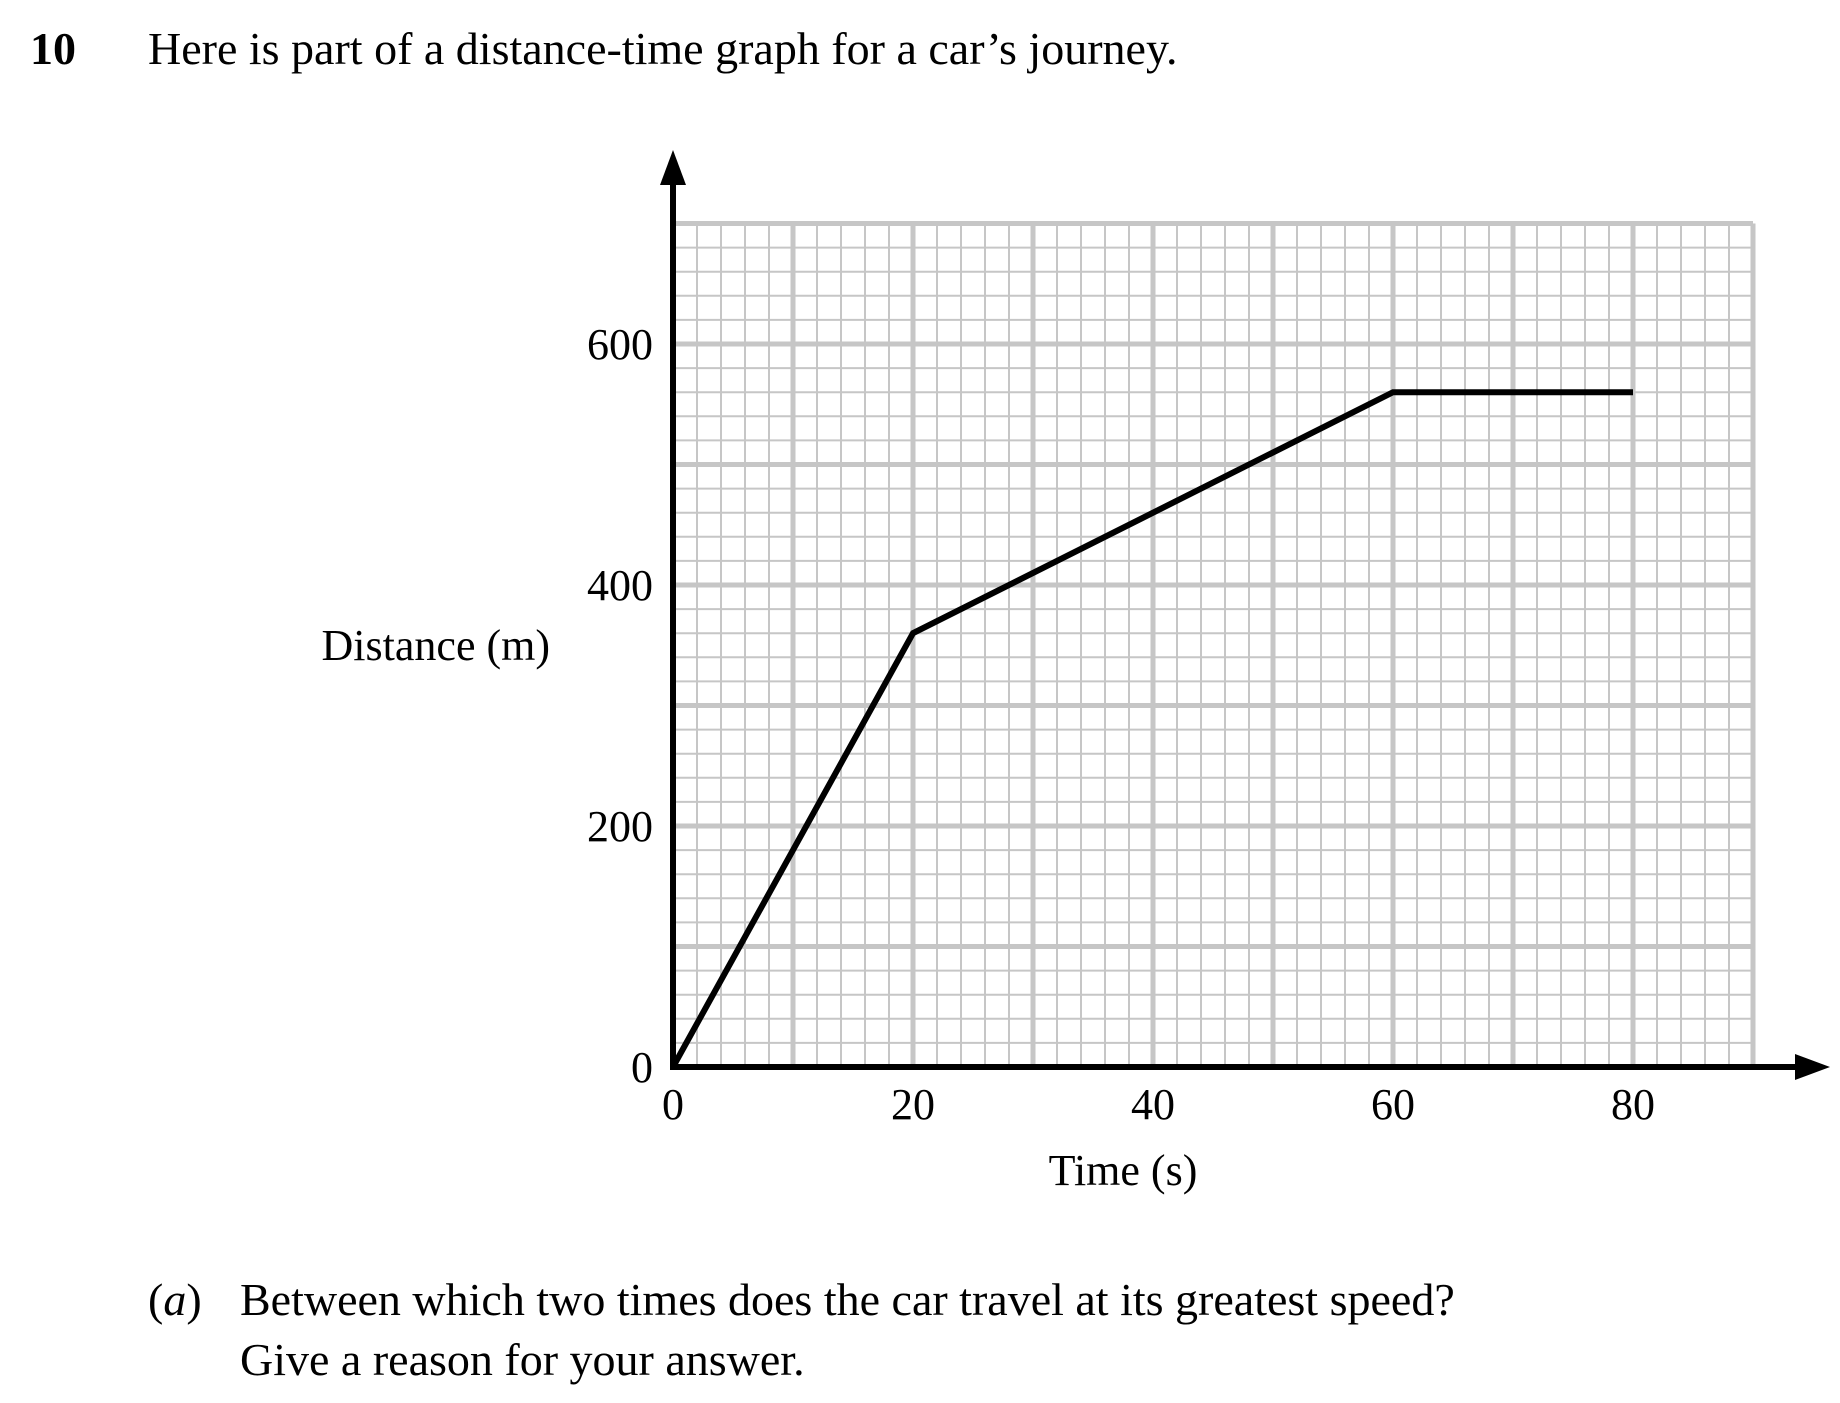 The width and height of the screenshot is (1840, 1403). Describe the element at coordinates (1633, 1104) in the screenshot. I see `x-tick-label: 80` at that location.